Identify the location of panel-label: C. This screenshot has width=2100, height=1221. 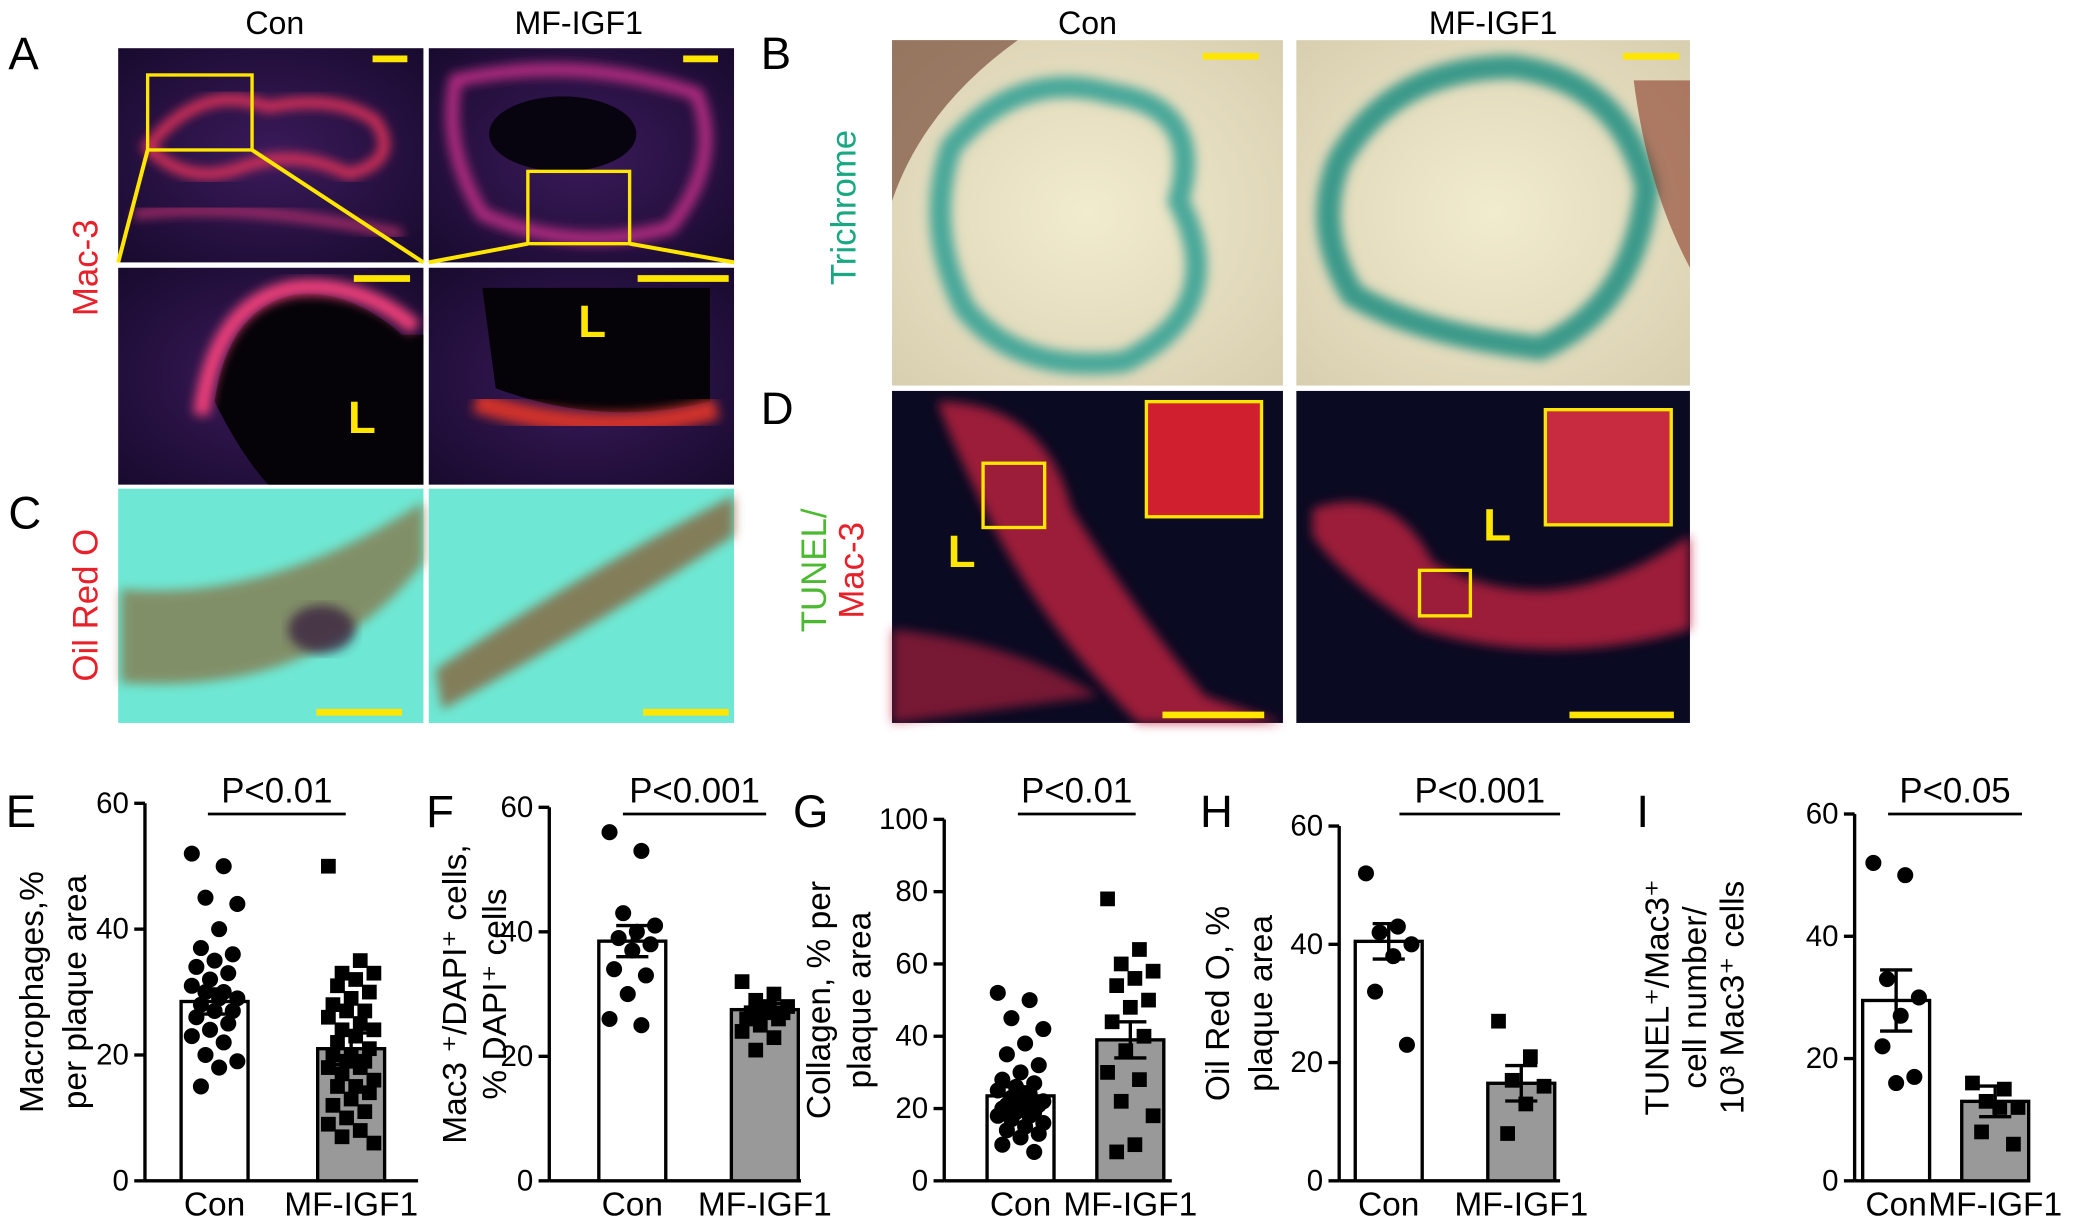
(24, 512).